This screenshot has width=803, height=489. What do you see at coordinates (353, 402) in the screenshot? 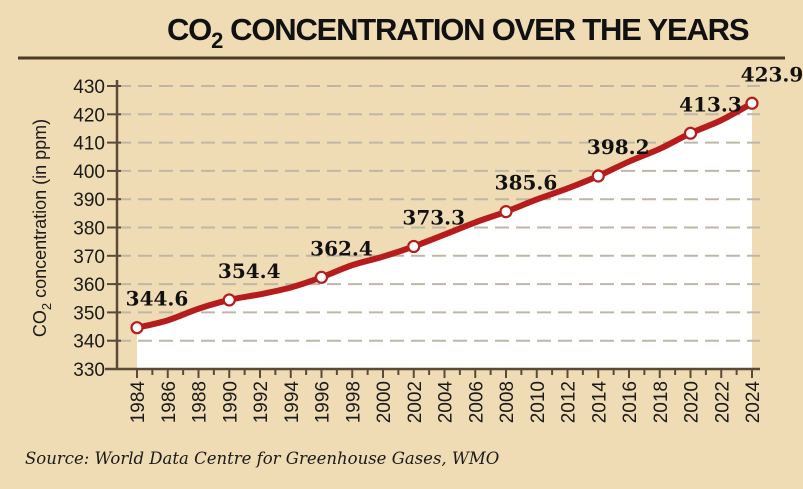
I see `x-tick-label: 1998` at bounding box center [353, 402].